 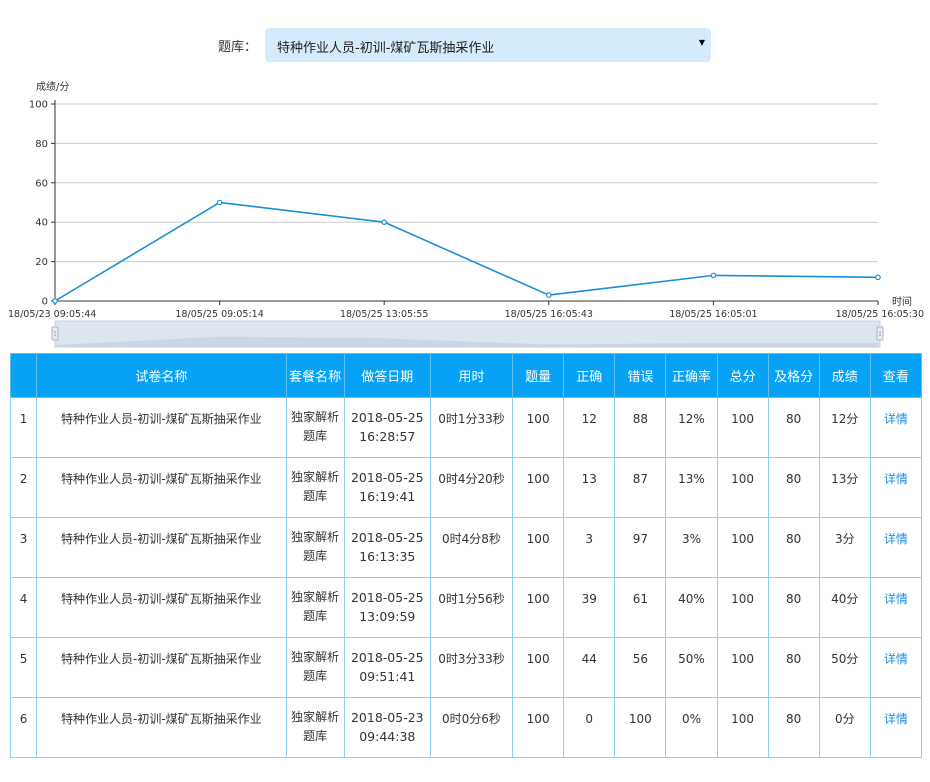 I want to click on time-used: 0时0分6秒, so click(x=471, y=727).